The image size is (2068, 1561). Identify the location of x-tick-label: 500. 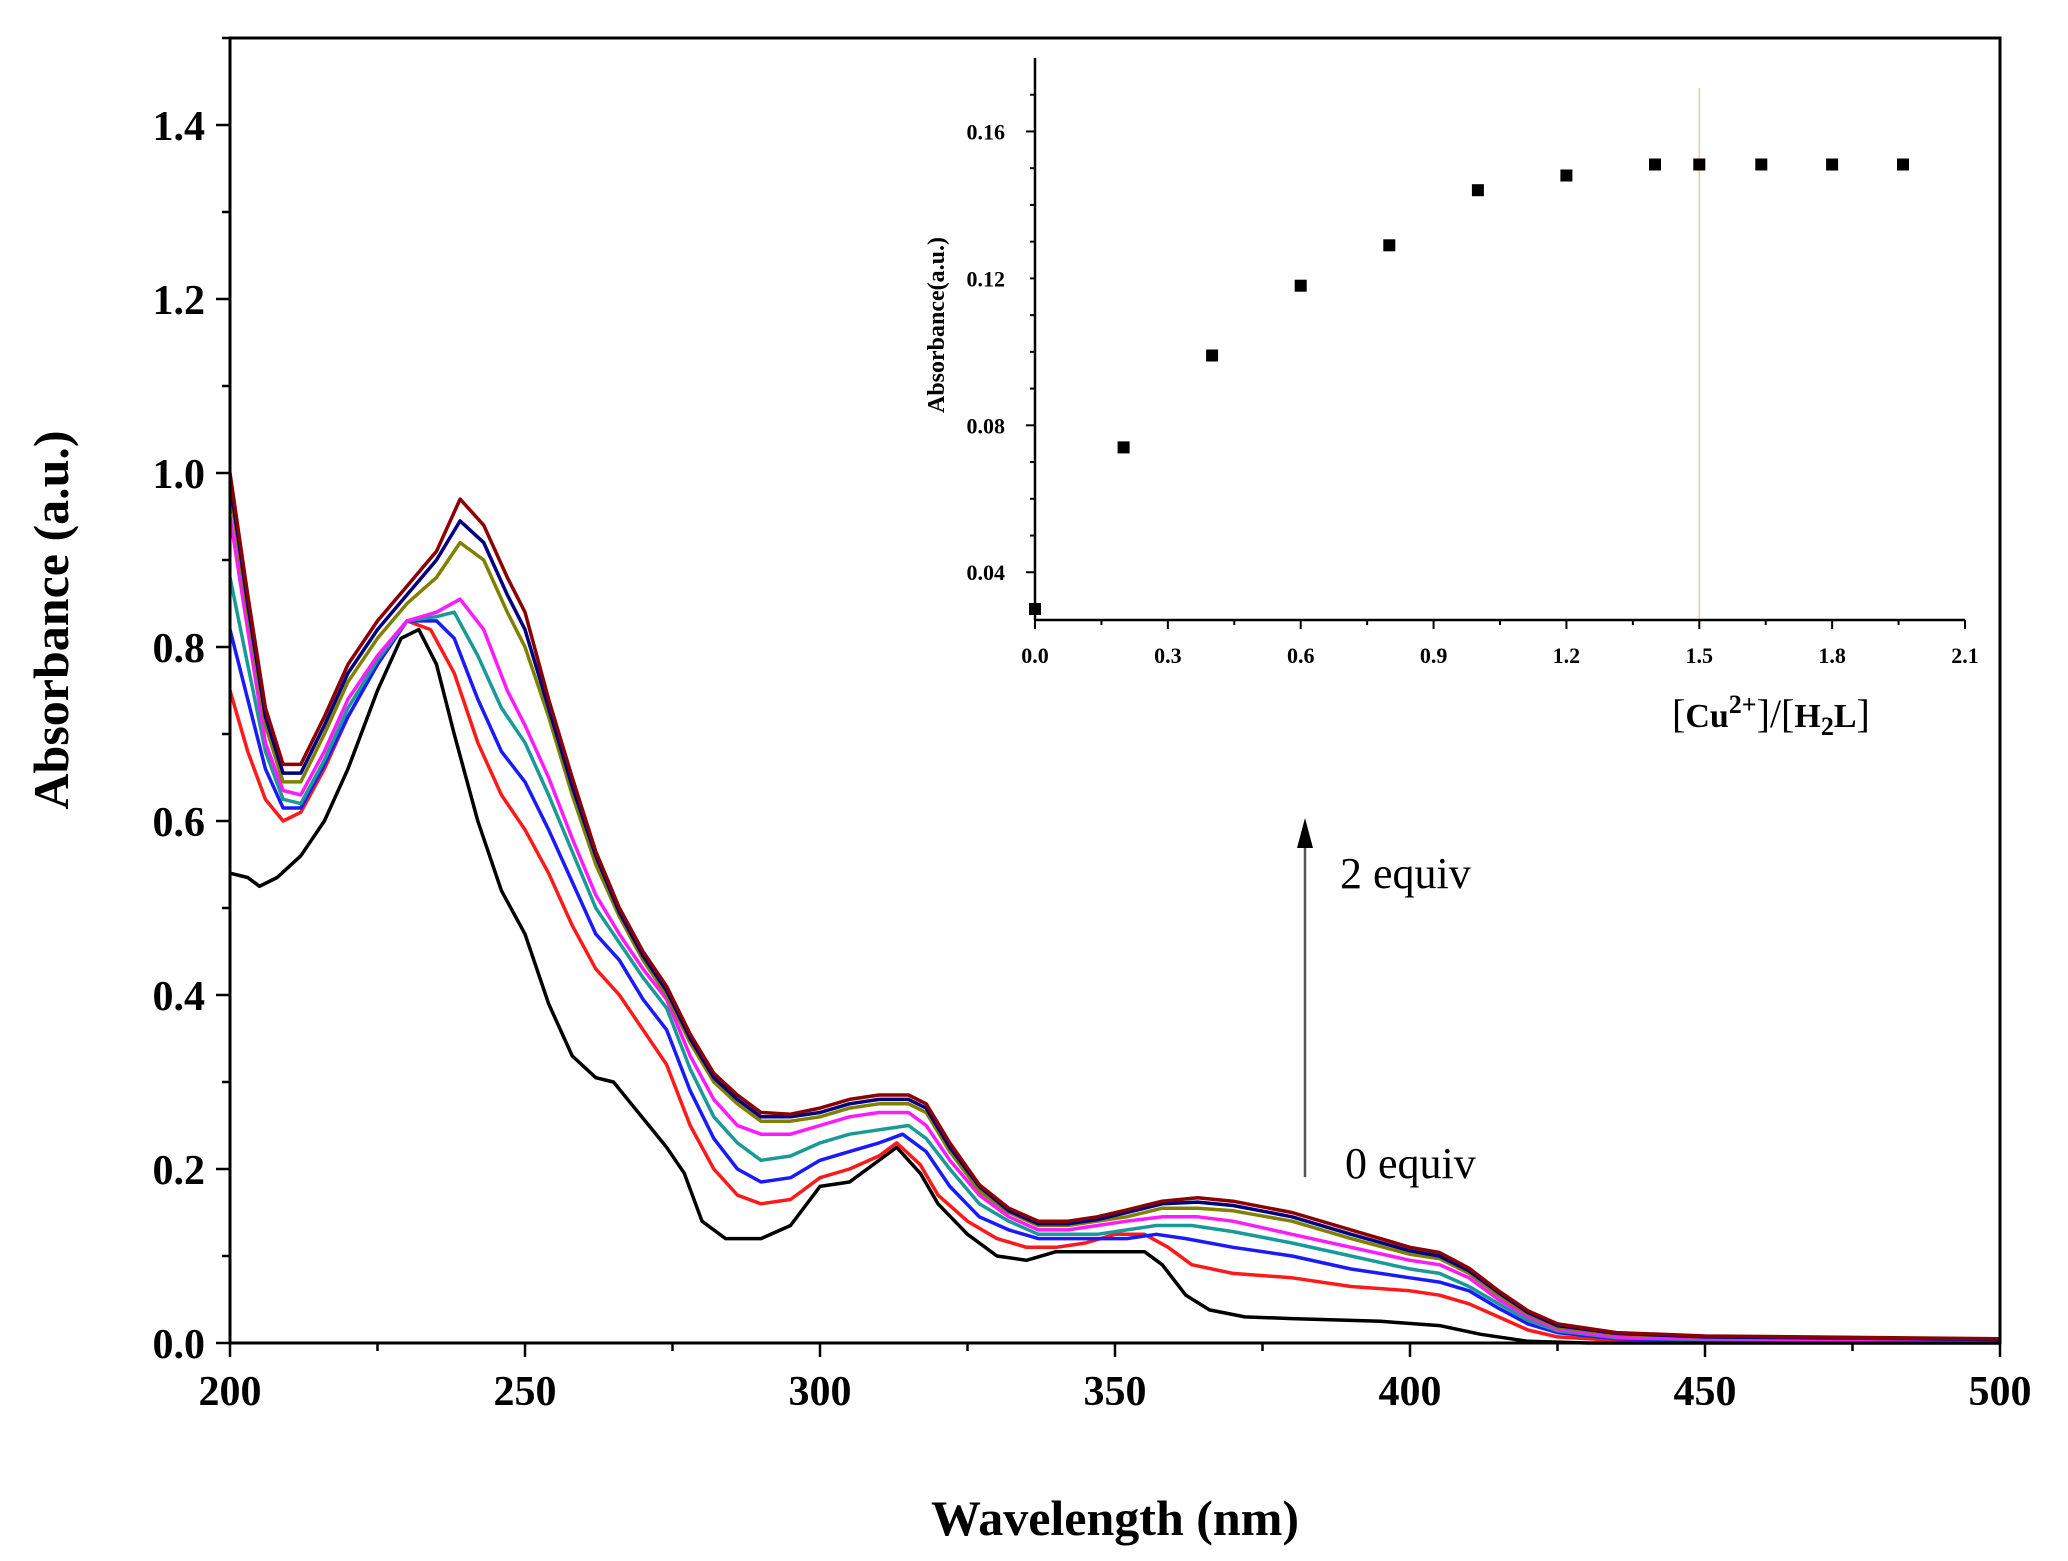
(2000, 1392).